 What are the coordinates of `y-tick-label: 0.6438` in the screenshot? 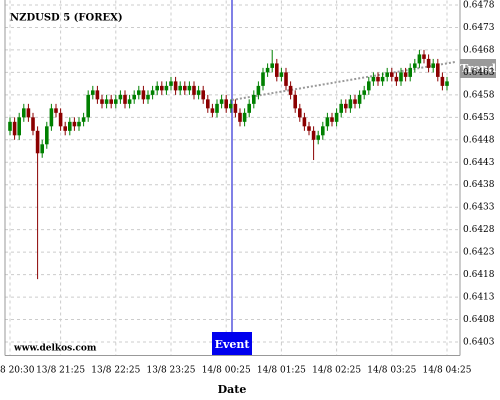 It's located at (479, 185).